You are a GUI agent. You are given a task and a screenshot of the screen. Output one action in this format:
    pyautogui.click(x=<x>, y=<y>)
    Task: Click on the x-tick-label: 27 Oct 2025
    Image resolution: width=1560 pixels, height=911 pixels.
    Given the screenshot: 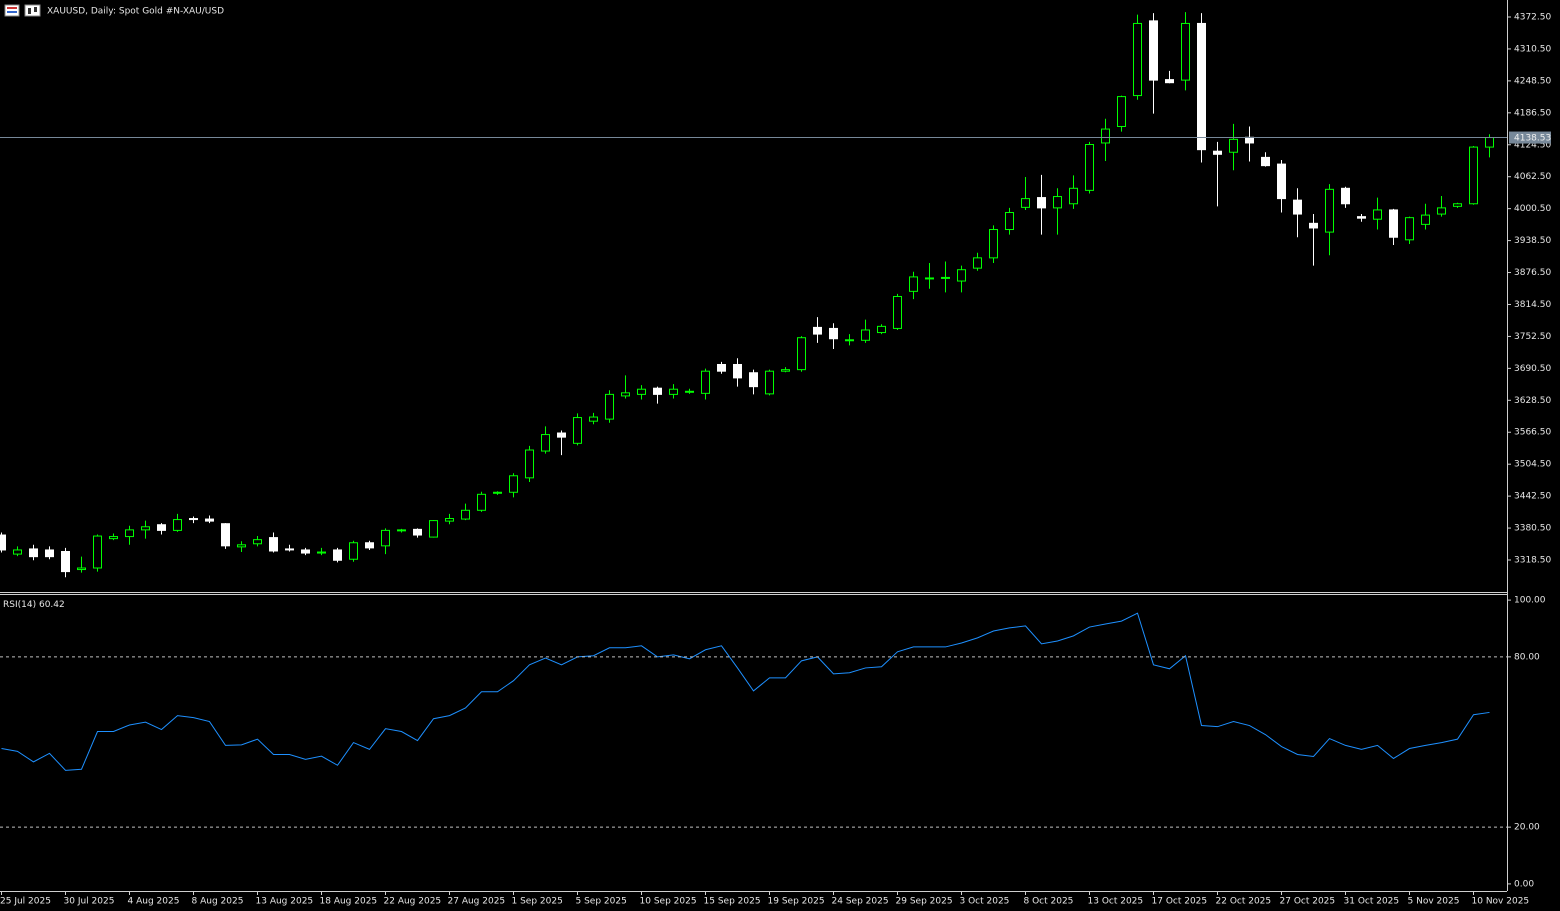 What is the action you would take?
    pyautogui.click(x=1308, y=902)
    